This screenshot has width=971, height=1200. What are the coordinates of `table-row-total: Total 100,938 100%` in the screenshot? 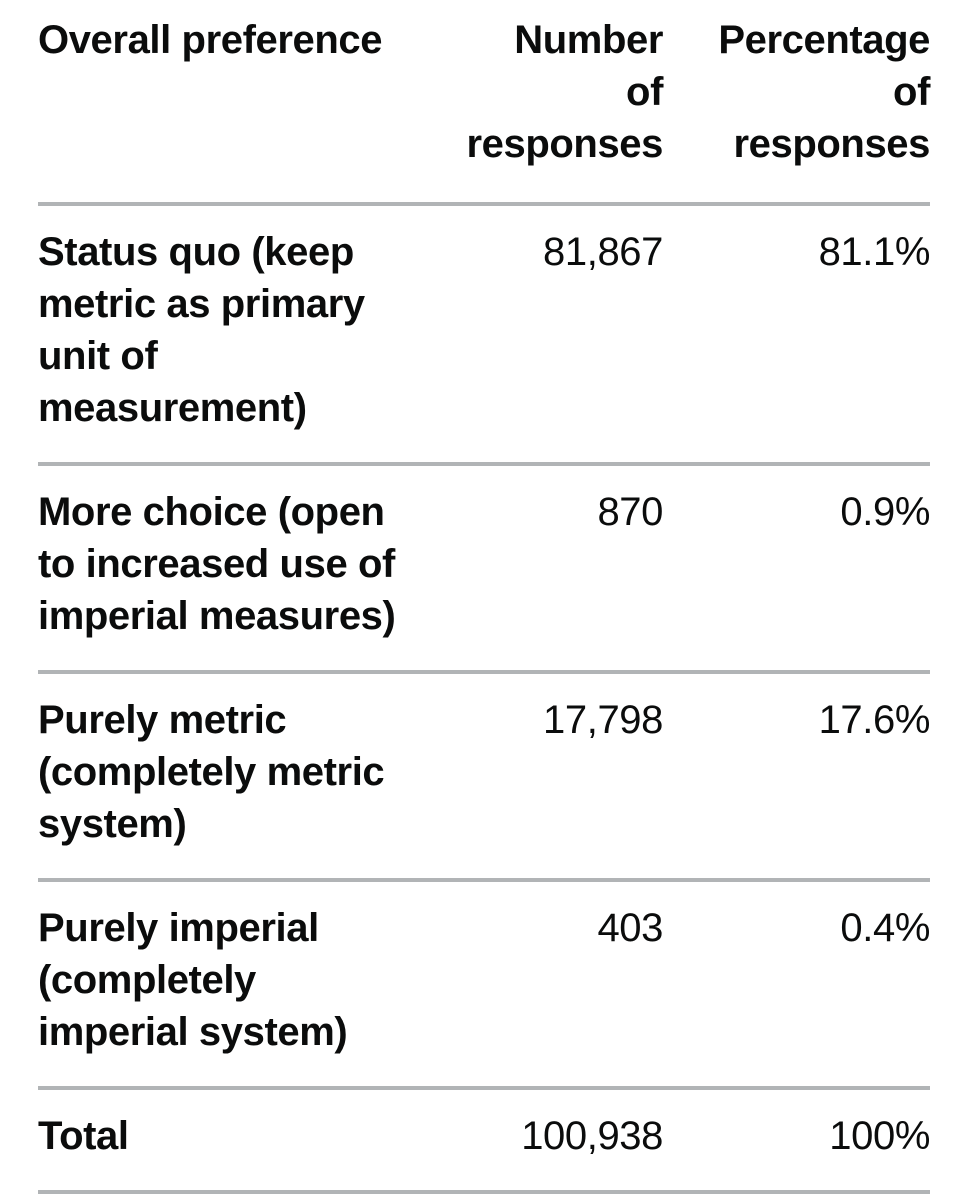 It's located at (484, 1141).